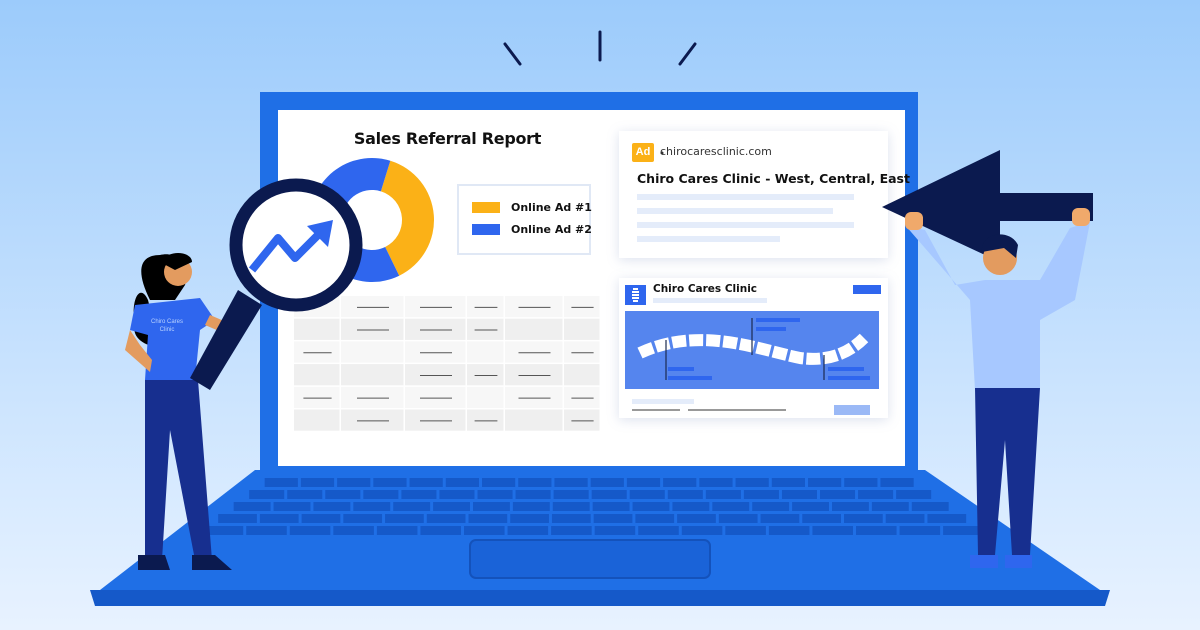  Describe the element at coordinates (166, 326) in the screenshot. I see `shirt-print: Chiro Cares Clinic` at that location.